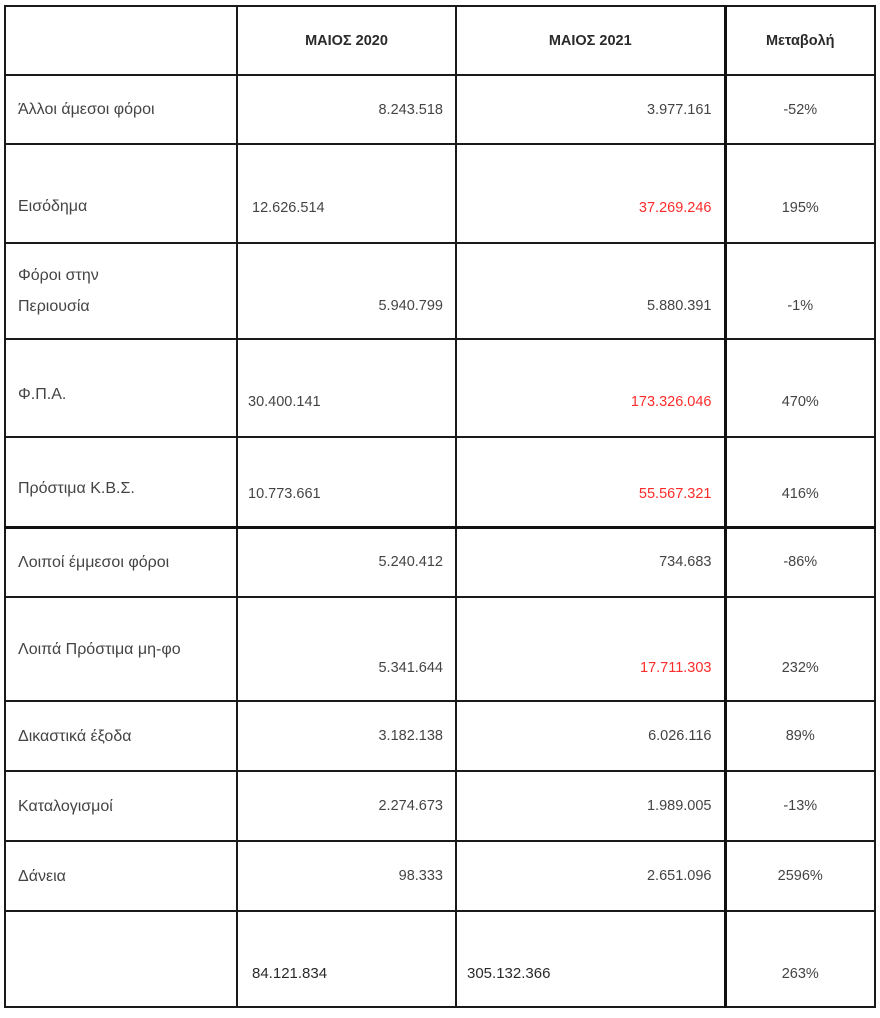  Describe the element at coordinates (800, 649) in the screenshot. I see `value-change: 232%` at that location.